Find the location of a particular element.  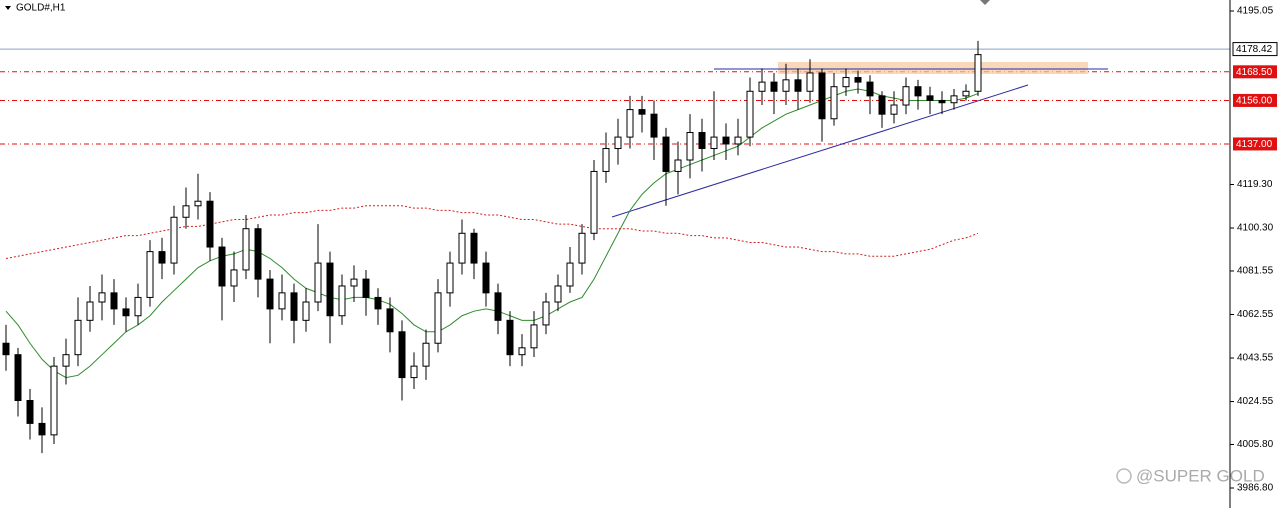

level-label: 4156.00 is located at coordinates (1254, 101).